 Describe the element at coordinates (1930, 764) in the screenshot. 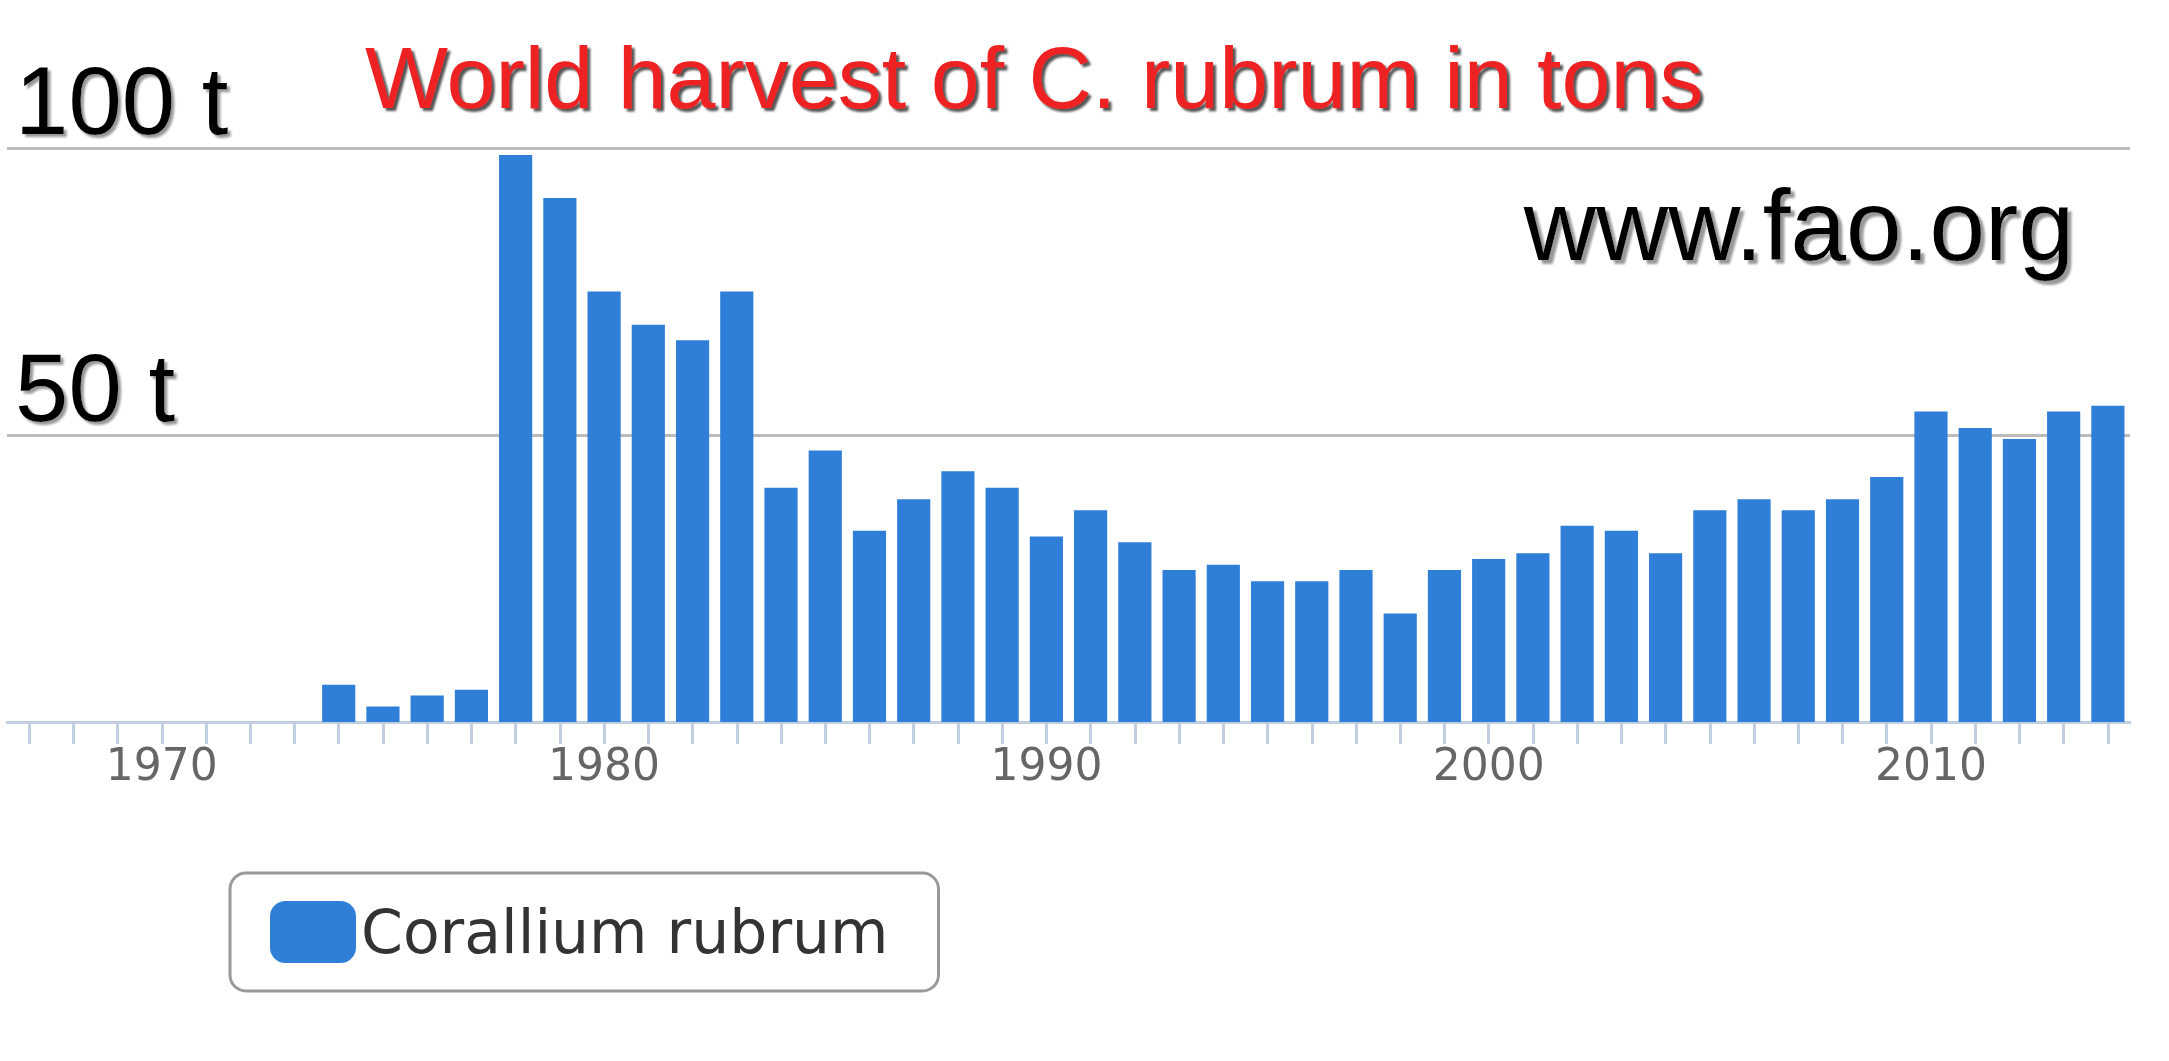

I see `x-tick-label: 2010` at that location.